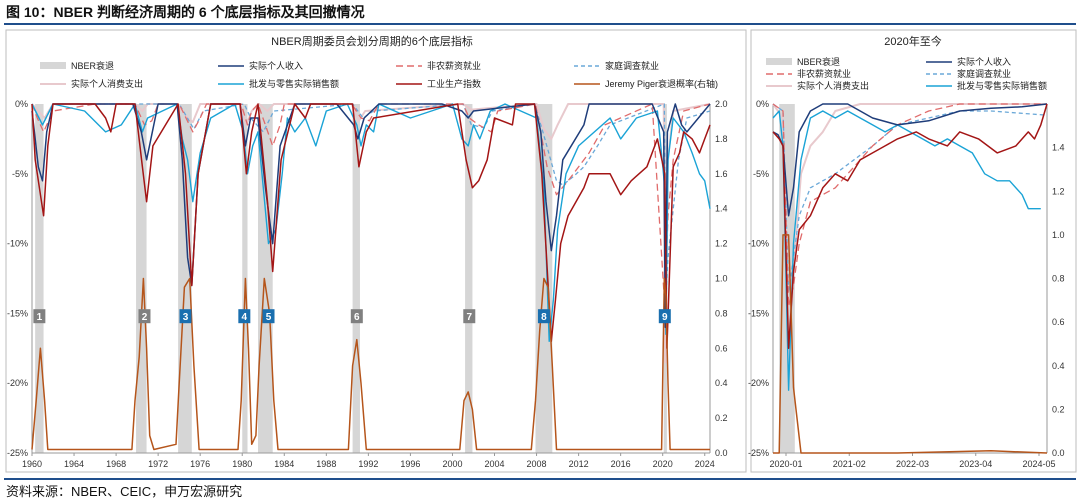  Describe the element at coordinates (540, 24) in the screenshot. I see `top-rule` at that location.